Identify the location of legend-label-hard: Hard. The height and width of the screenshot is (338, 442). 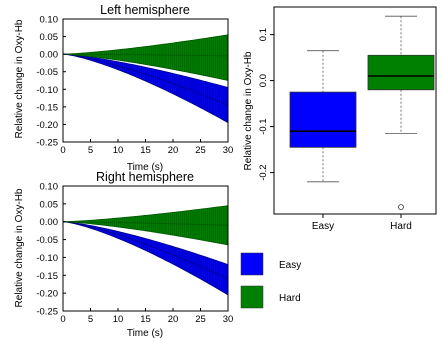
(290, 298).